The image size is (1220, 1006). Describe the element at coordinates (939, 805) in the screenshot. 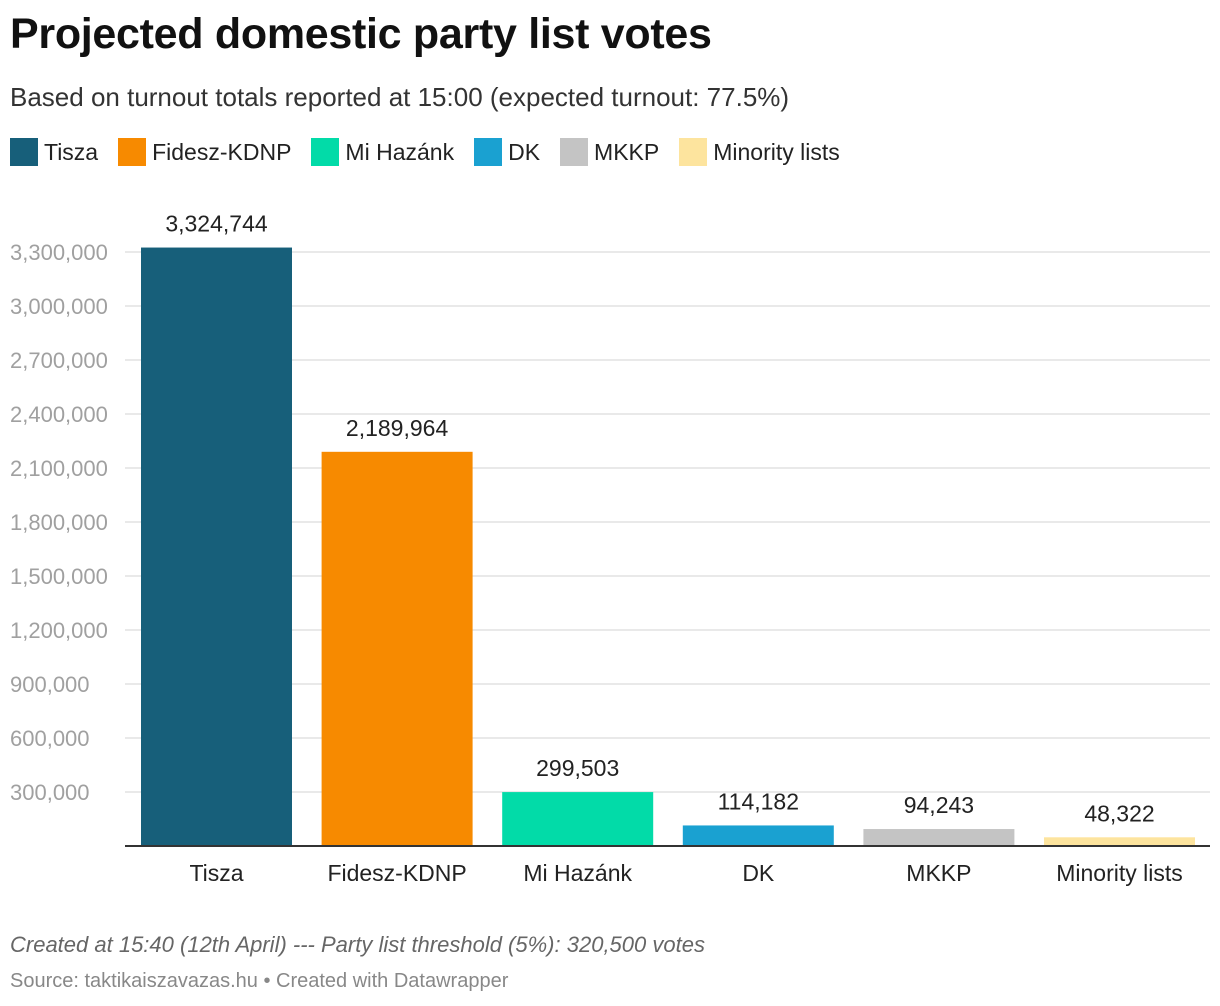

I see `bar-value-label: 94,243` at that location.